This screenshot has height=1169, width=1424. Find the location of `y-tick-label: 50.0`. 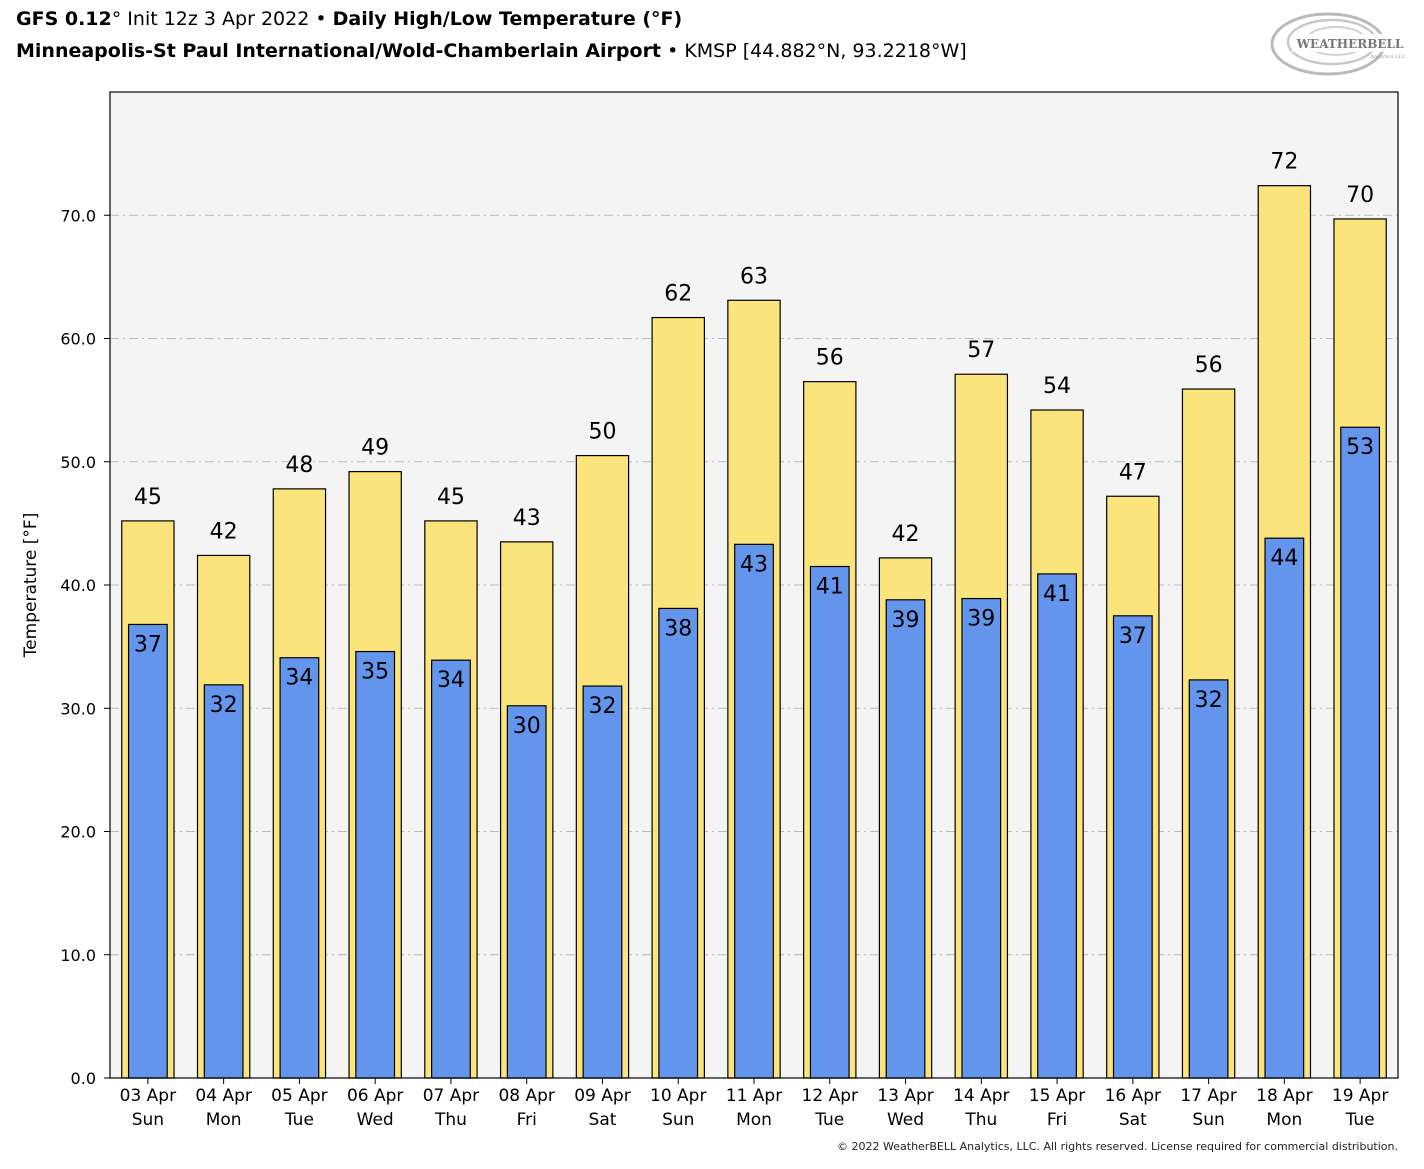

y-tick-label: 50.0 is located at coordinates (78, 462).